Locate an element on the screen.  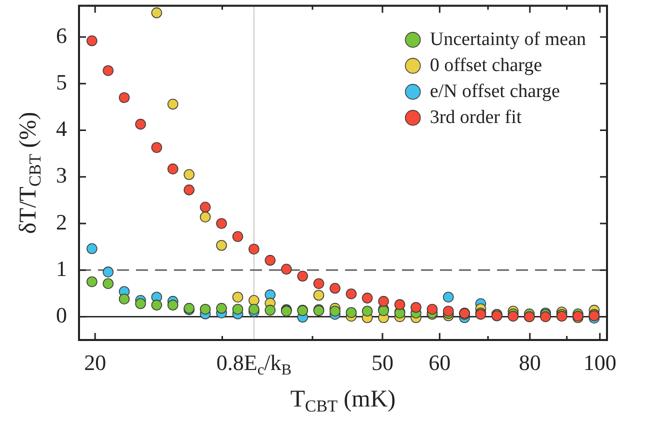
y-tick-label: 0 is located at coordinates (61, 315).